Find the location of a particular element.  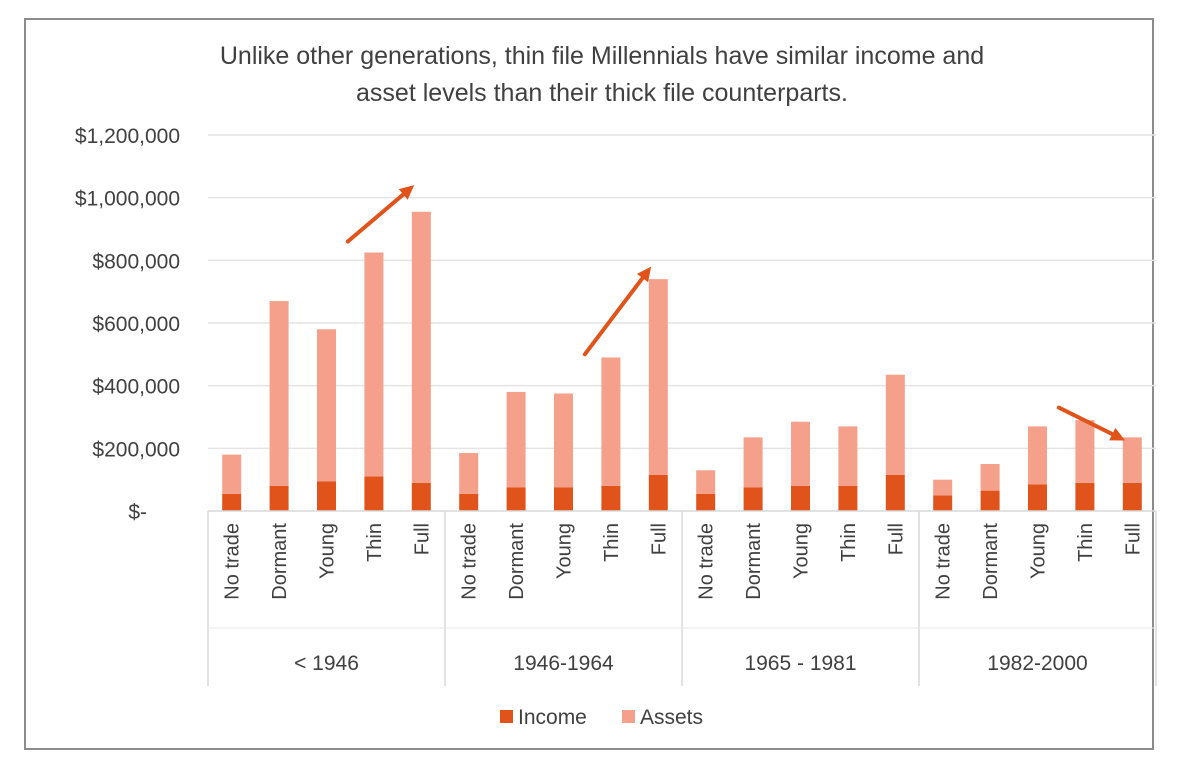

x-group-label: 1965 - 1981 is located at coordinates (800, 663).